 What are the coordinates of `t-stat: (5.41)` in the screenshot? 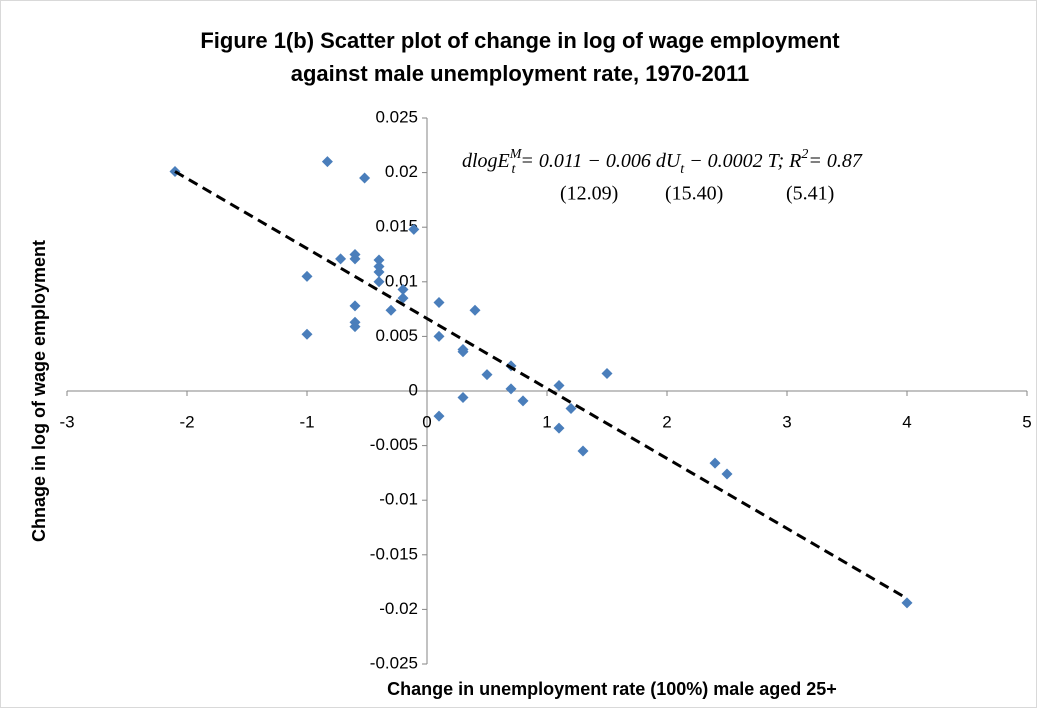 It's located at (810, 194).